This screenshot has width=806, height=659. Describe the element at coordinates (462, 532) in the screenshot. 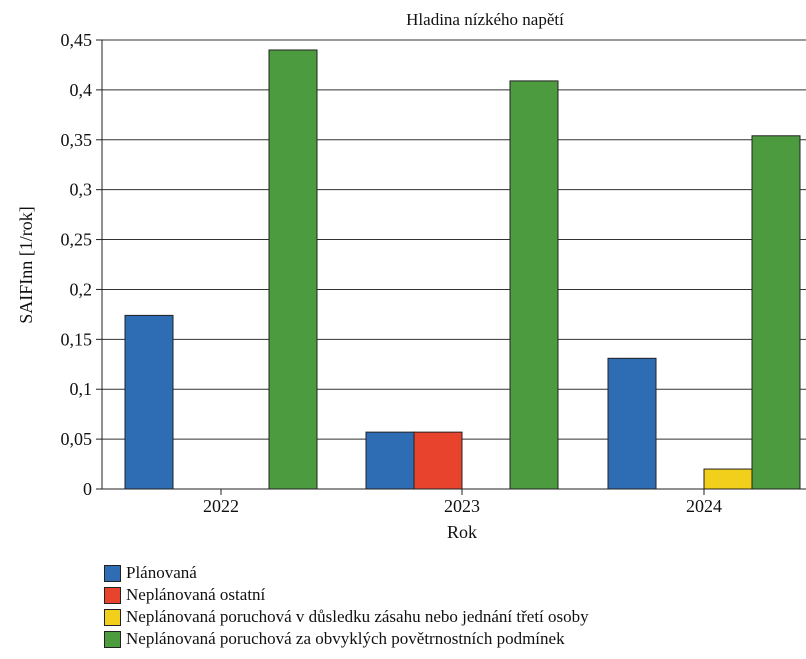

I see `x-axis-label: Rok` at that location.